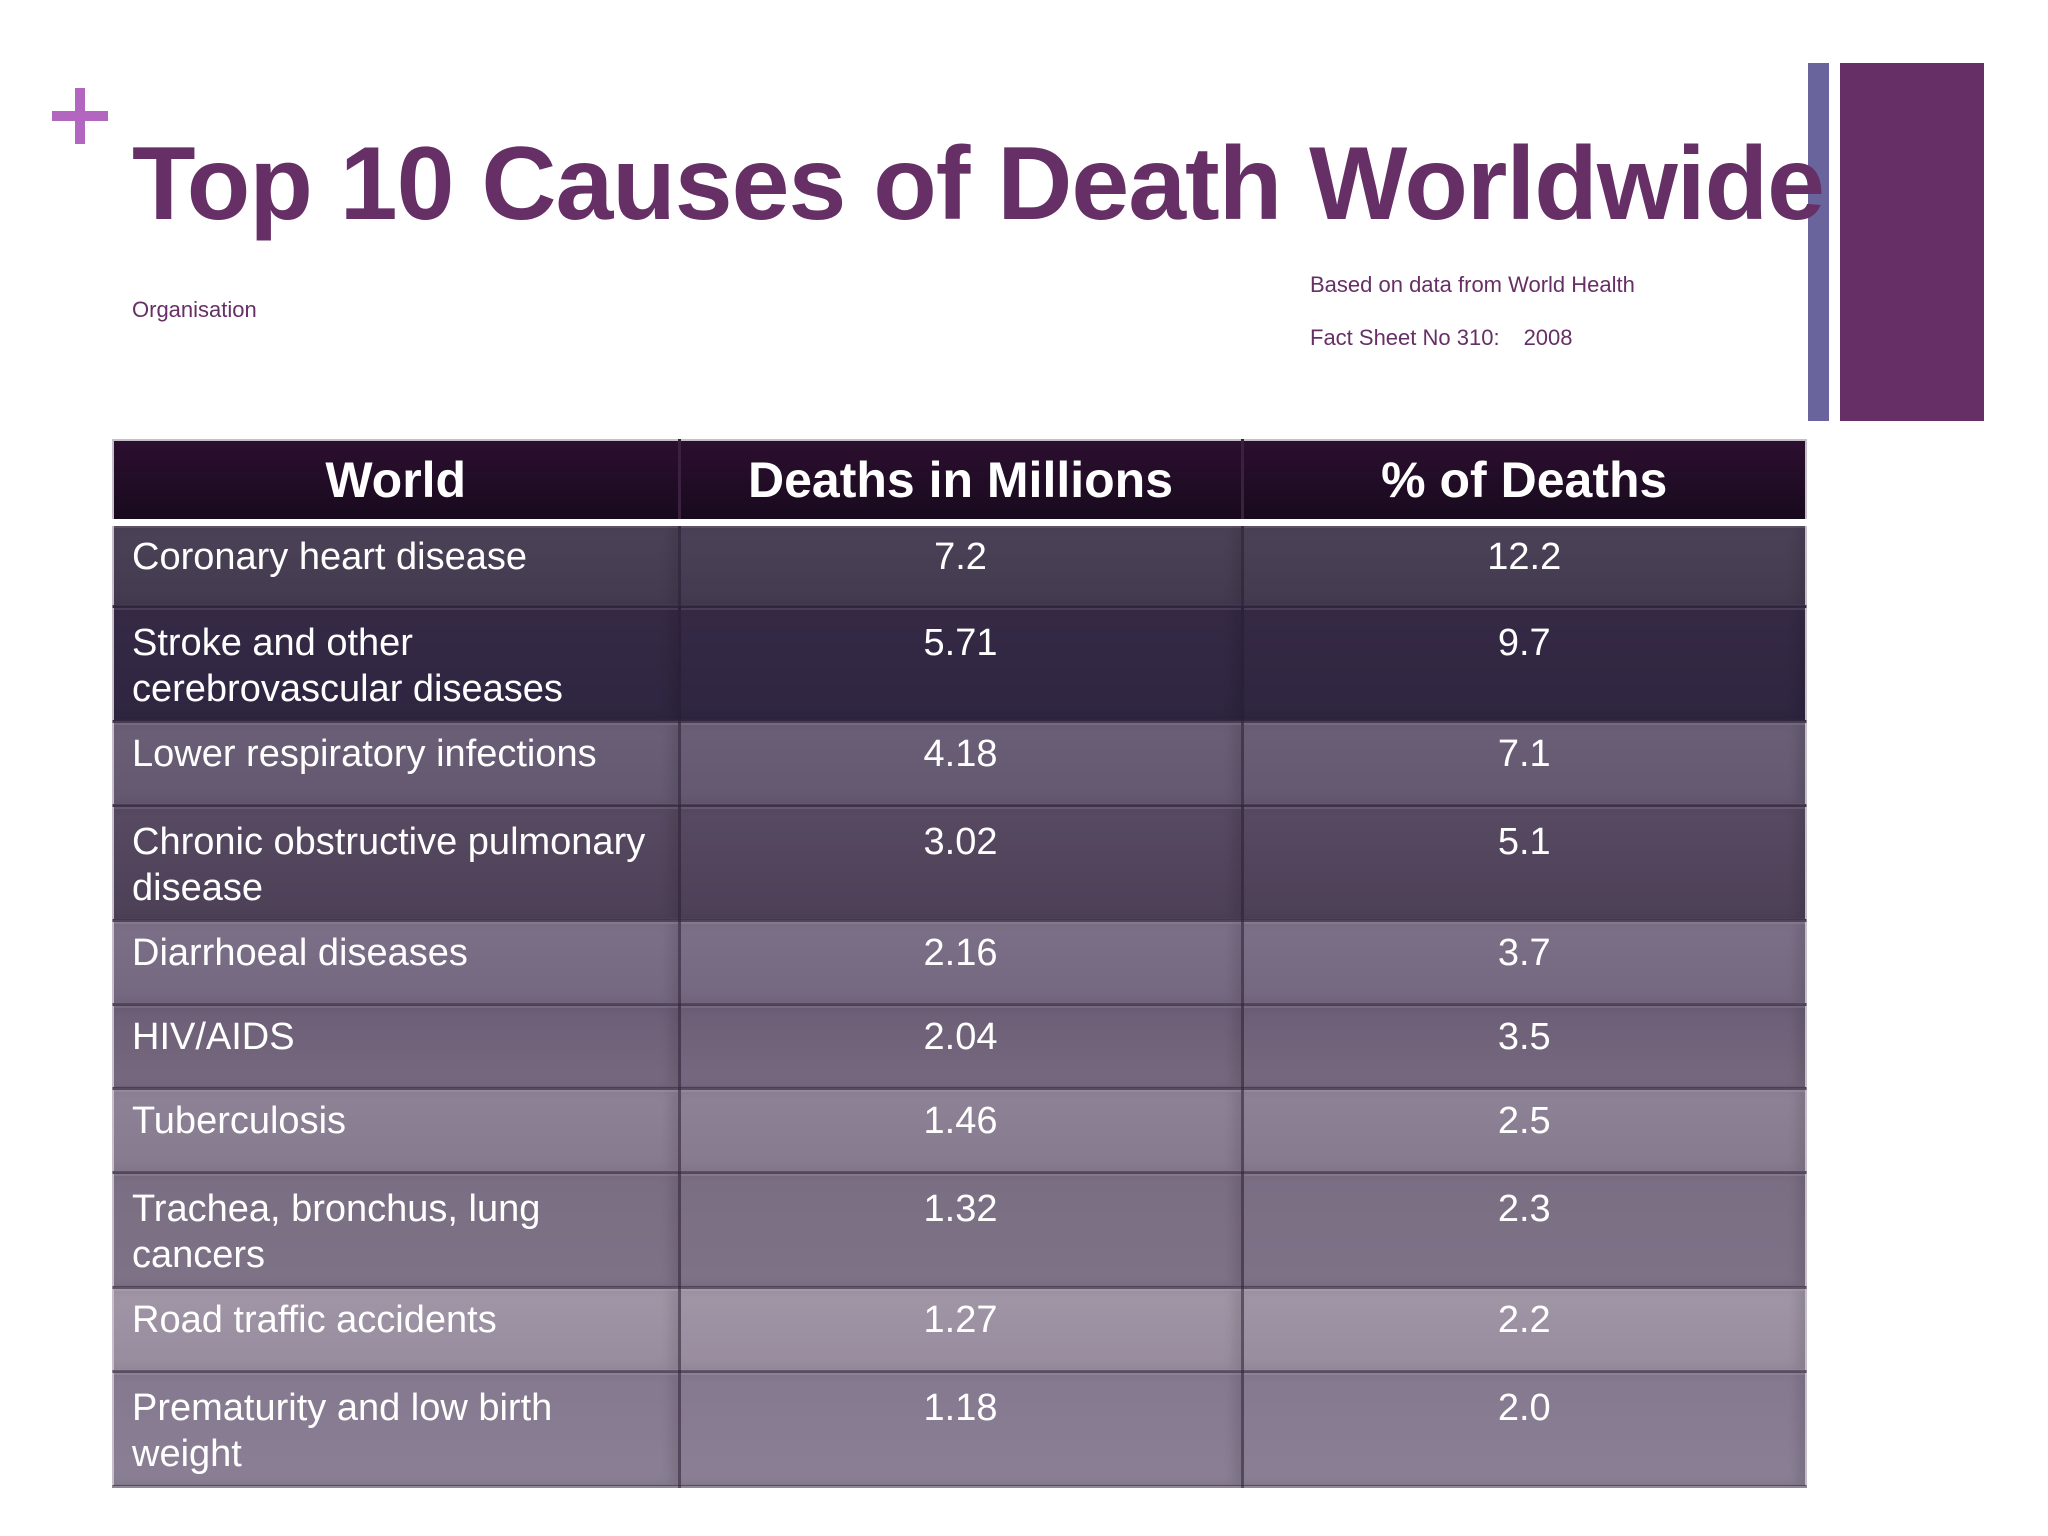  What do you see at coordinates (1524, 664) in the screenshot?
I see `percent-cell: 9.7` at bounding box center [1524, 664].